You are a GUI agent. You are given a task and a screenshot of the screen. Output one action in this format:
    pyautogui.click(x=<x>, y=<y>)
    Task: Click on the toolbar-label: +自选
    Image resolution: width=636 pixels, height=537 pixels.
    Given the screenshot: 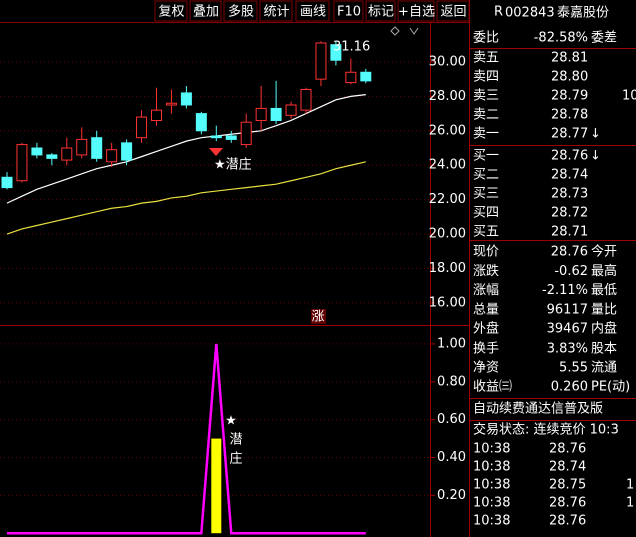 What is the action you would take?
    pyautogui.click(x=416, y=12)
    